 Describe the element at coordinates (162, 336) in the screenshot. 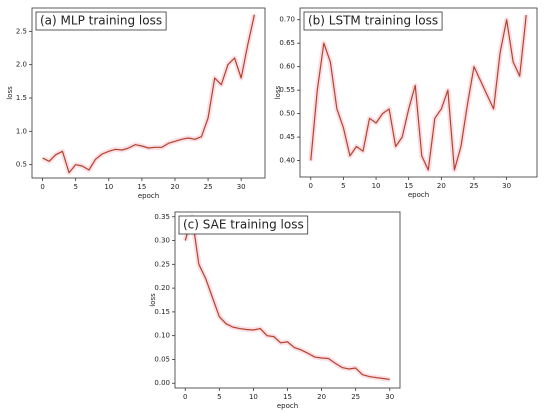

I see `y-tick-label: 0.10` at that location.